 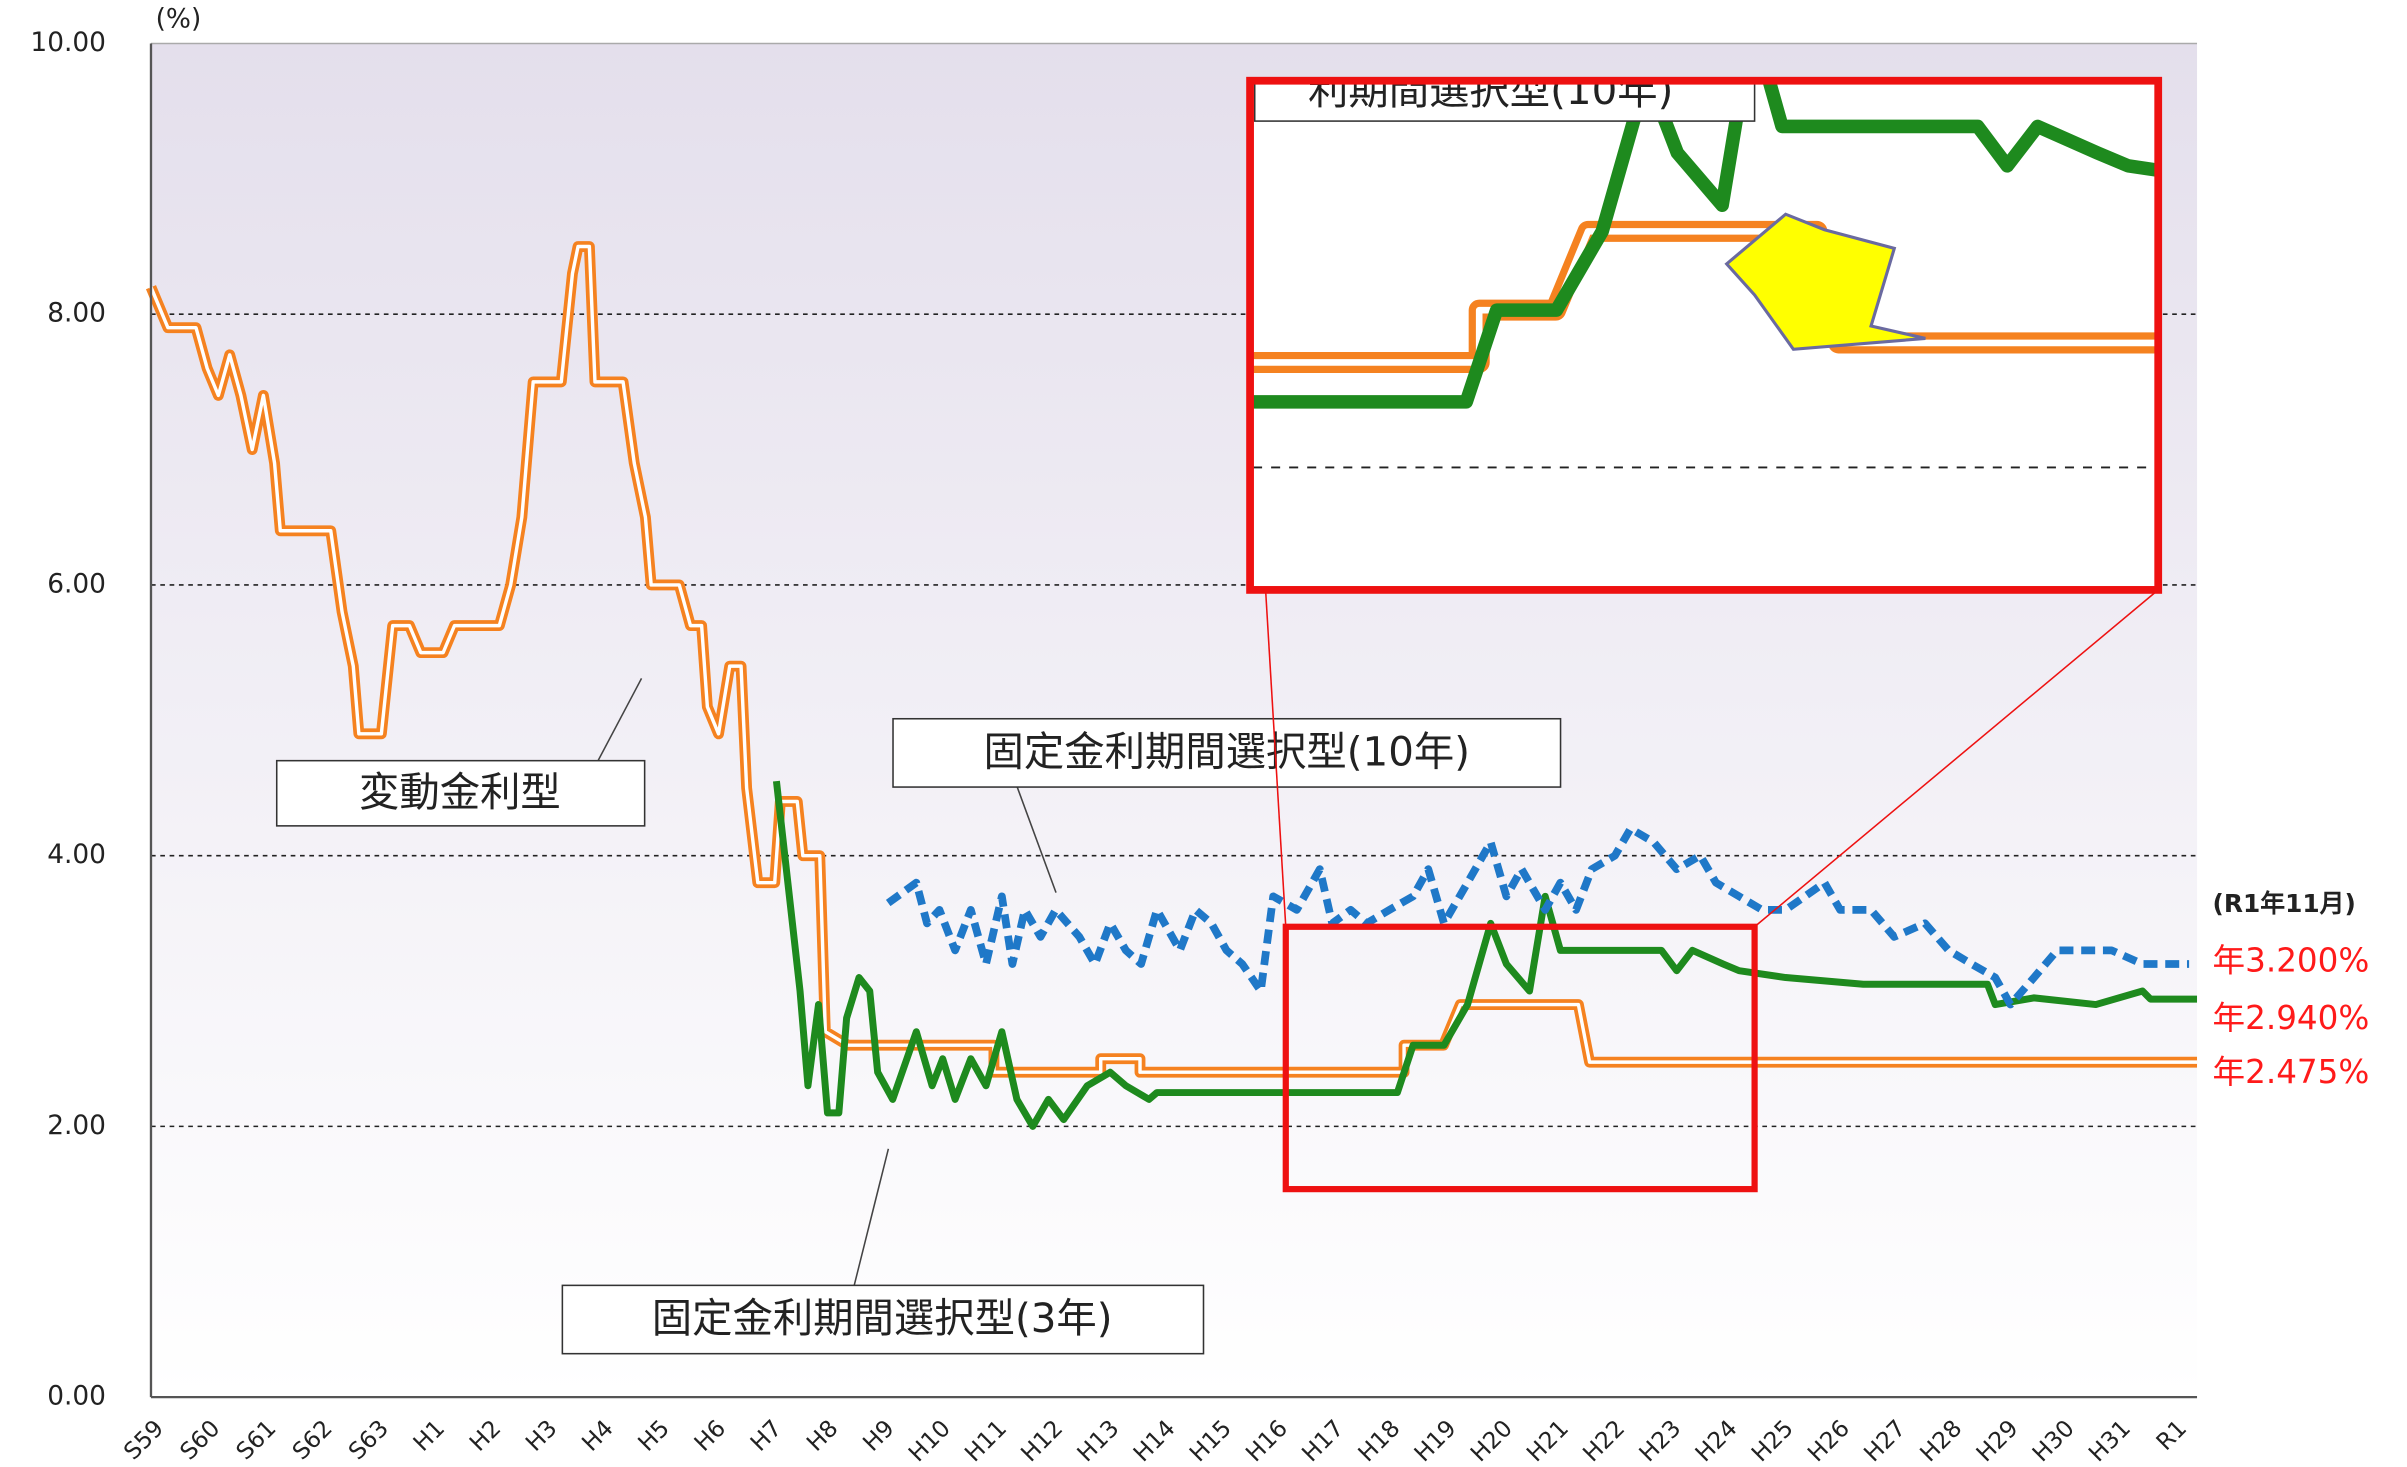 What do you see at coordinates (1435, 1441) in the screenshot?
I see `x-tick-label: H19` at bounding box center [1435, 1441].